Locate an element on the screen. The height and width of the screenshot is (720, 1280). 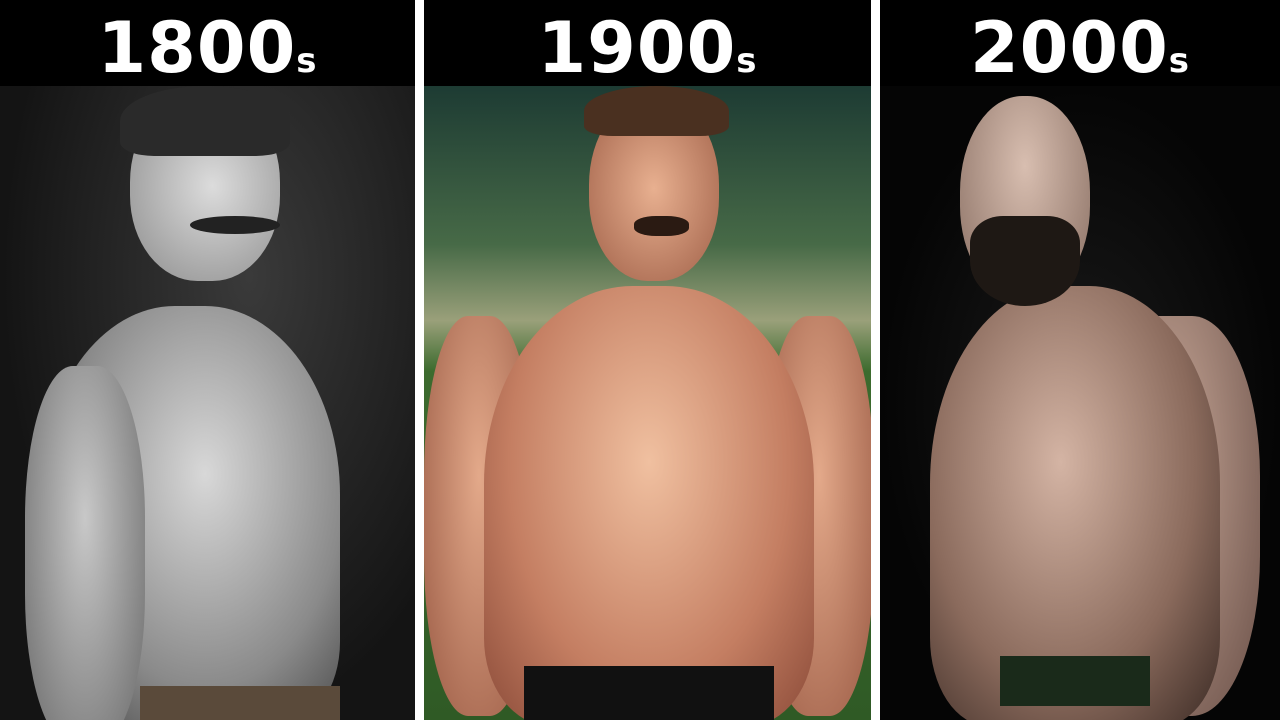
era-label-1800s: 1800s is located at coordinates (207, 44).